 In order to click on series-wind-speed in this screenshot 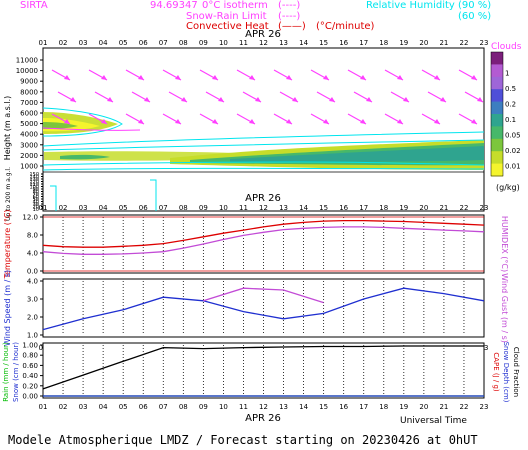, I will do `click(263, 309)`.